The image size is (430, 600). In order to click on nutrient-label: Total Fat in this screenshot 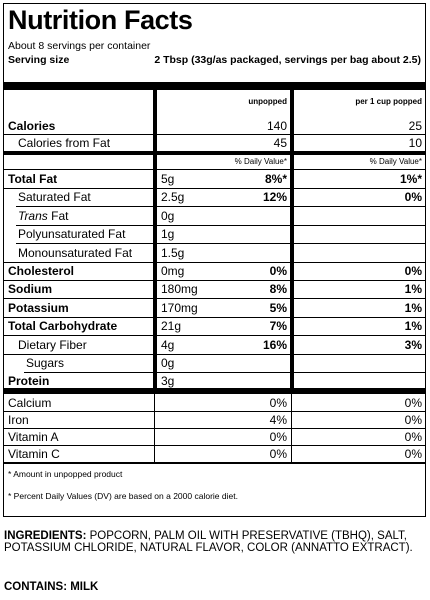, I will do `click(33, 179)`.